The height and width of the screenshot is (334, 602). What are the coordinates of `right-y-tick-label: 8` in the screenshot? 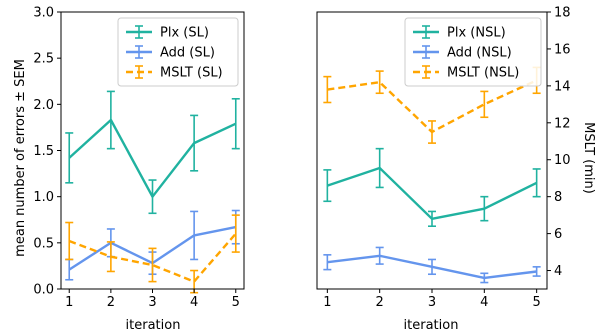 It's located at (558, 197).